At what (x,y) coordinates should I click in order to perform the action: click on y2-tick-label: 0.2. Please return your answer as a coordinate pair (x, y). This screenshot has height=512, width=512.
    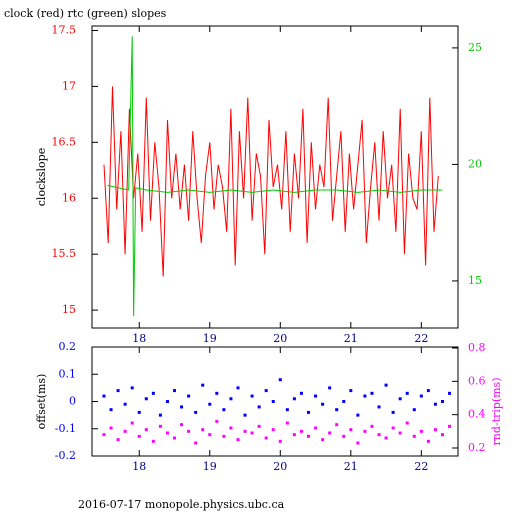
    Looking at the image, I should click on (477, 447).